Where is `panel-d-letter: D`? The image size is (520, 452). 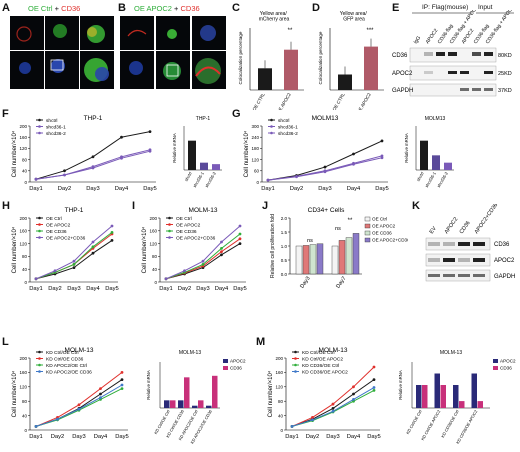 panel-d-letter: D is located at coordinates (316, 8).